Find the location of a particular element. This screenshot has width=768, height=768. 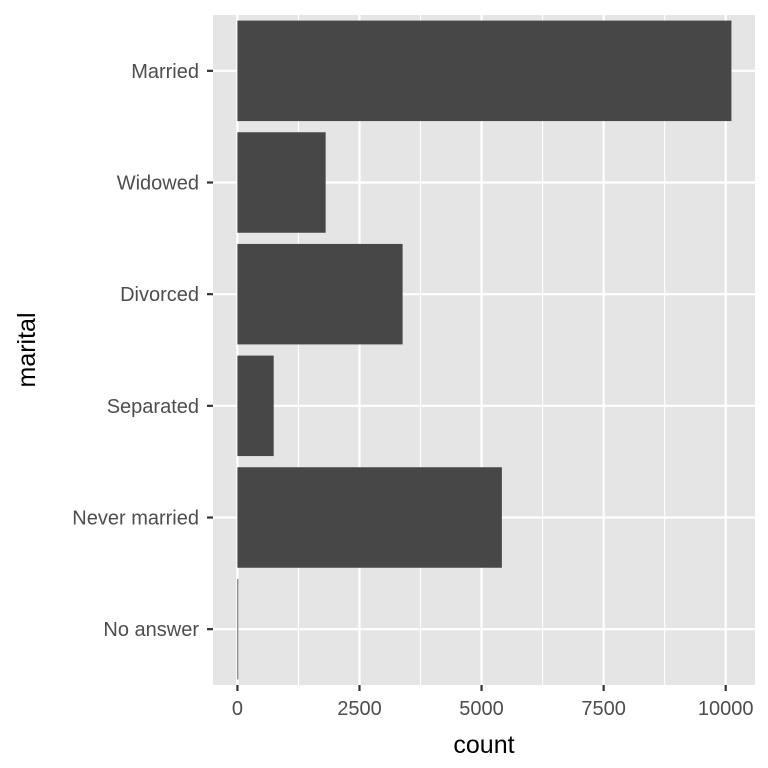

x-axis: 0 2500 5000 7500 10000 is located at coordinates (493, 702).